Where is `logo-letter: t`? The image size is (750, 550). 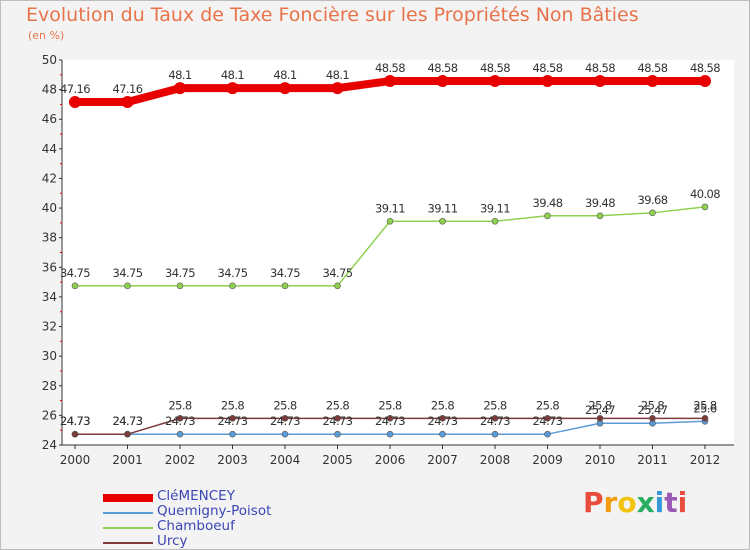 logo-letter: t is located at coordinates (671, 502).